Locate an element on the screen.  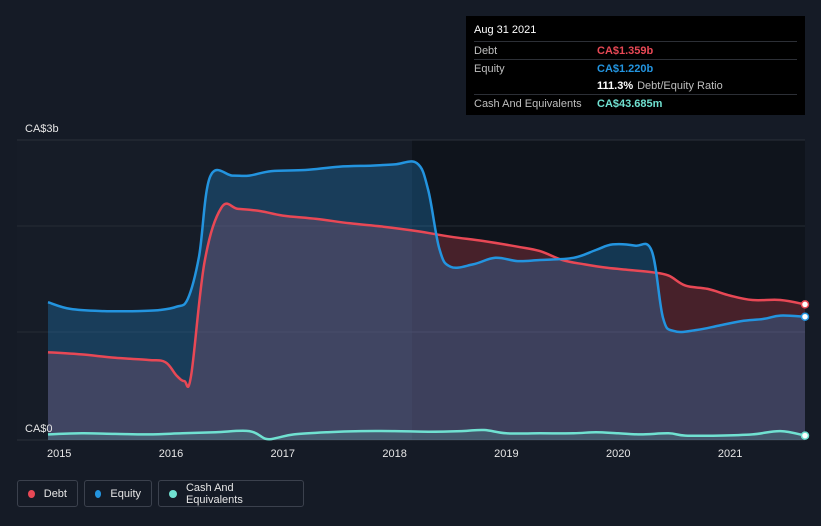
equity-end-marker is located at coordinates (805, 316).